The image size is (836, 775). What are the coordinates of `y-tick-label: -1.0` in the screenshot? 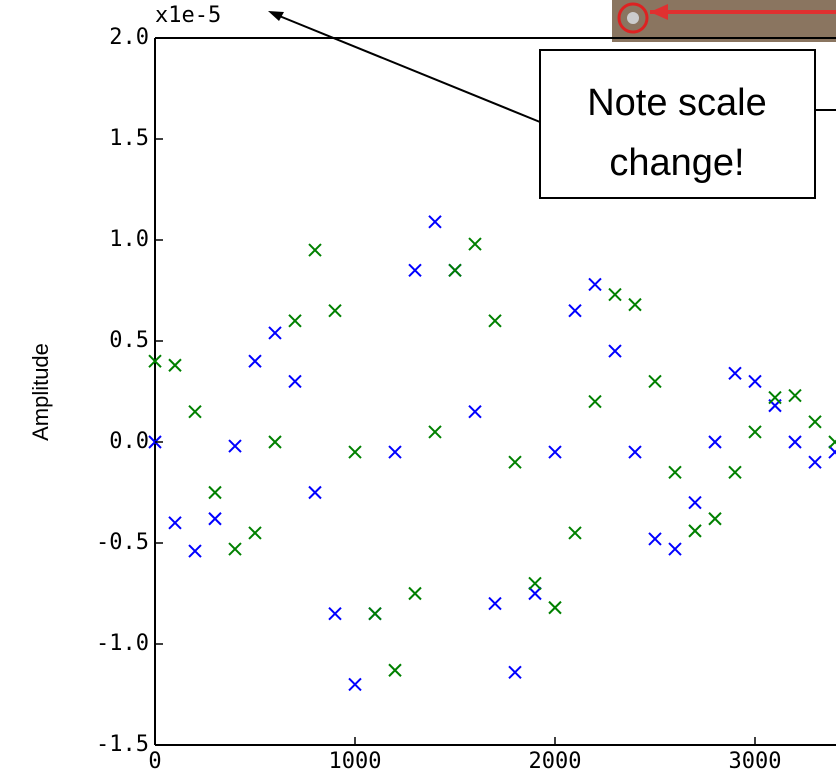 It's located at (122, 643).